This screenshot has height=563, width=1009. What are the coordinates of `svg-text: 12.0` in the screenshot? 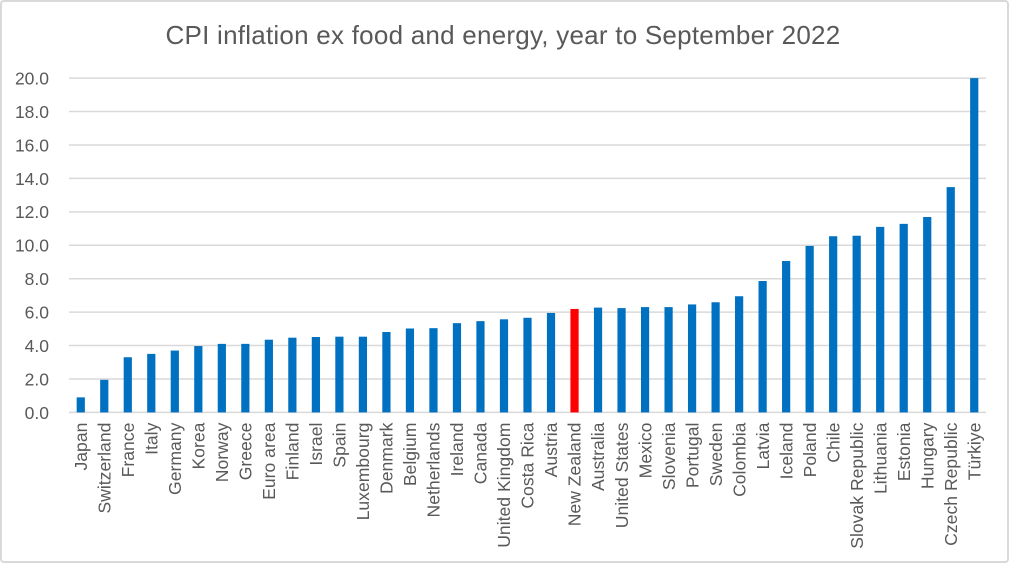 It's located at (32, 212).